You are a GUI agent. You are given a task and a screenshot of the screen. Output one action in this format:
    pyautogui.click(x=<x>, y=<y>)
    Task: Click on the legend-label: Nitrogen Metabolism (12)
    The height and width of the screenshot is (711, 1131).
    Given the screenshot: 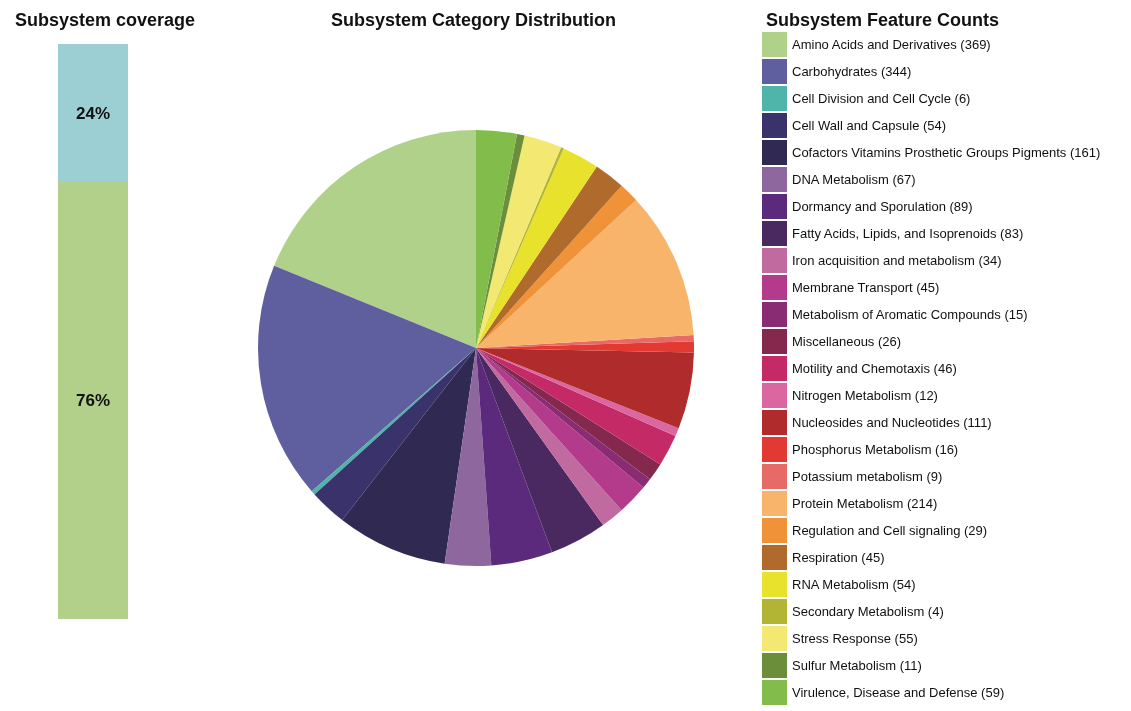 What is the action you would take?
    pyautogui.click(x=865, y=395)
    